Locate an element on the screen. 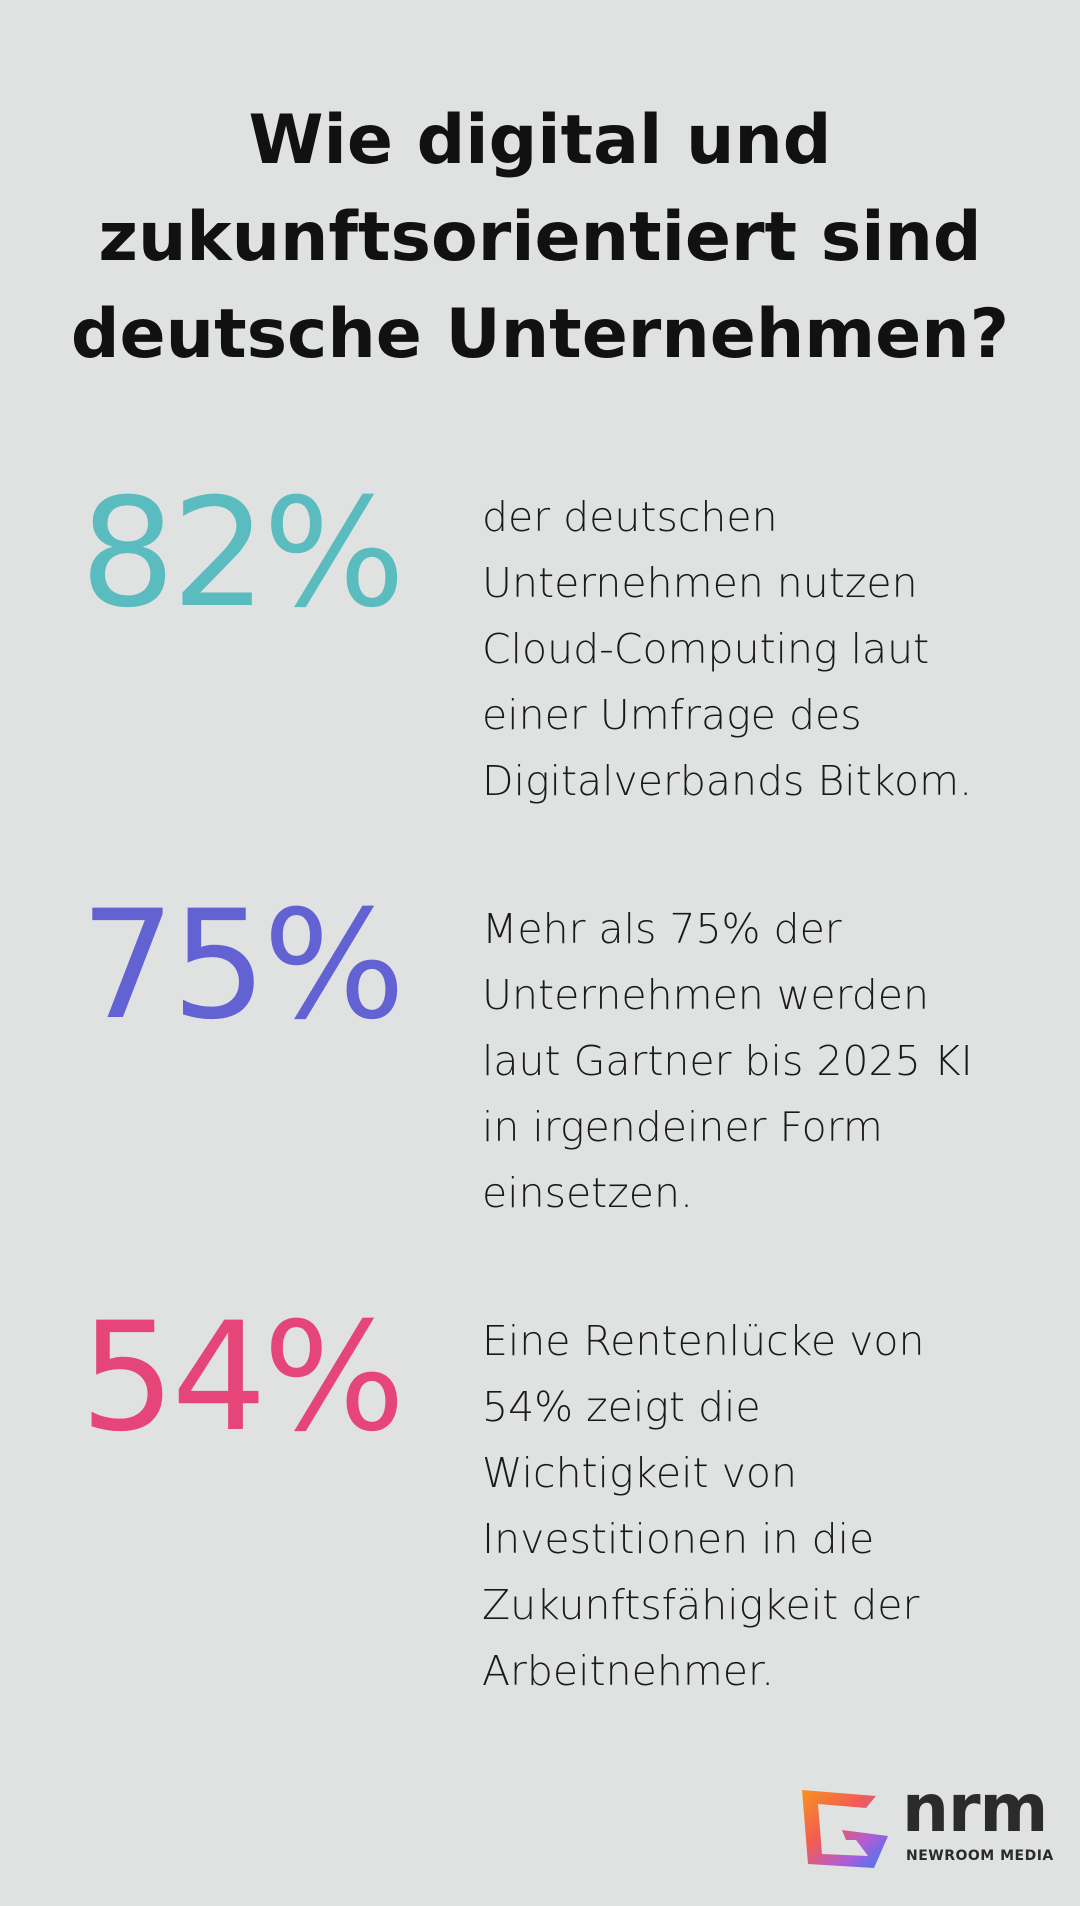 This screenshot has height=1906, width=1080. description-line: Wichtigkeit von is located at coordinates (639, 1473).